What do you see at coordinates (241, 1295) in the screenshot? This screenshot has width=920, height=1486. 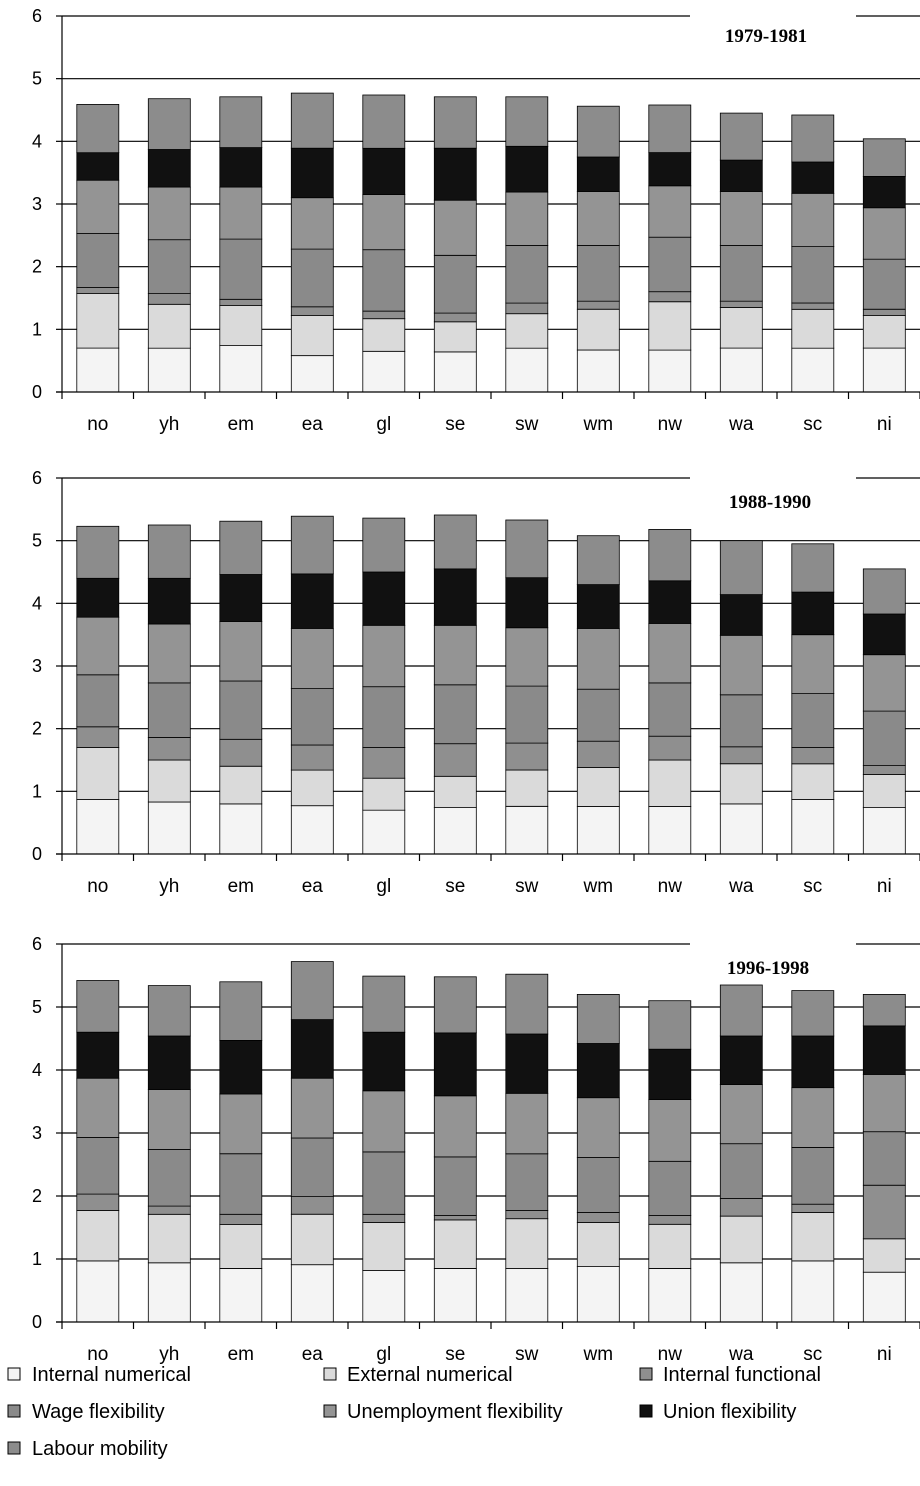 I see `bar-segment-internal-numerical-em` at bounding box center [241, 1295].